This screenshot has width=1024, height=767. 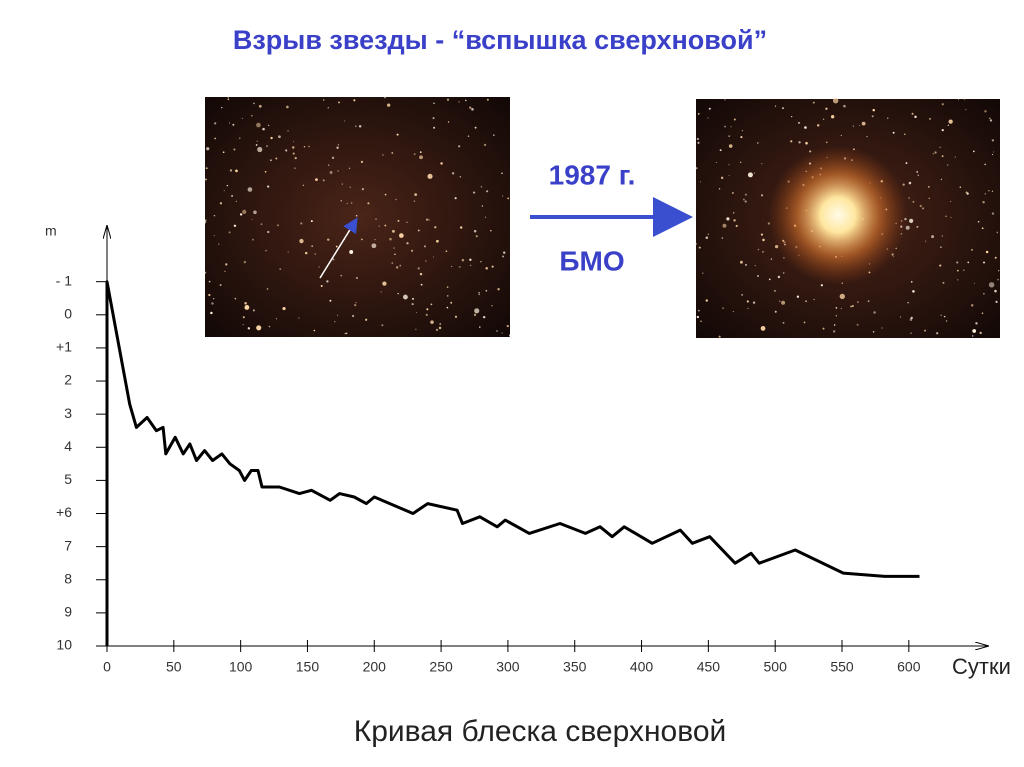 I want to click on year: 1987 г., so click(x=592, y=174).